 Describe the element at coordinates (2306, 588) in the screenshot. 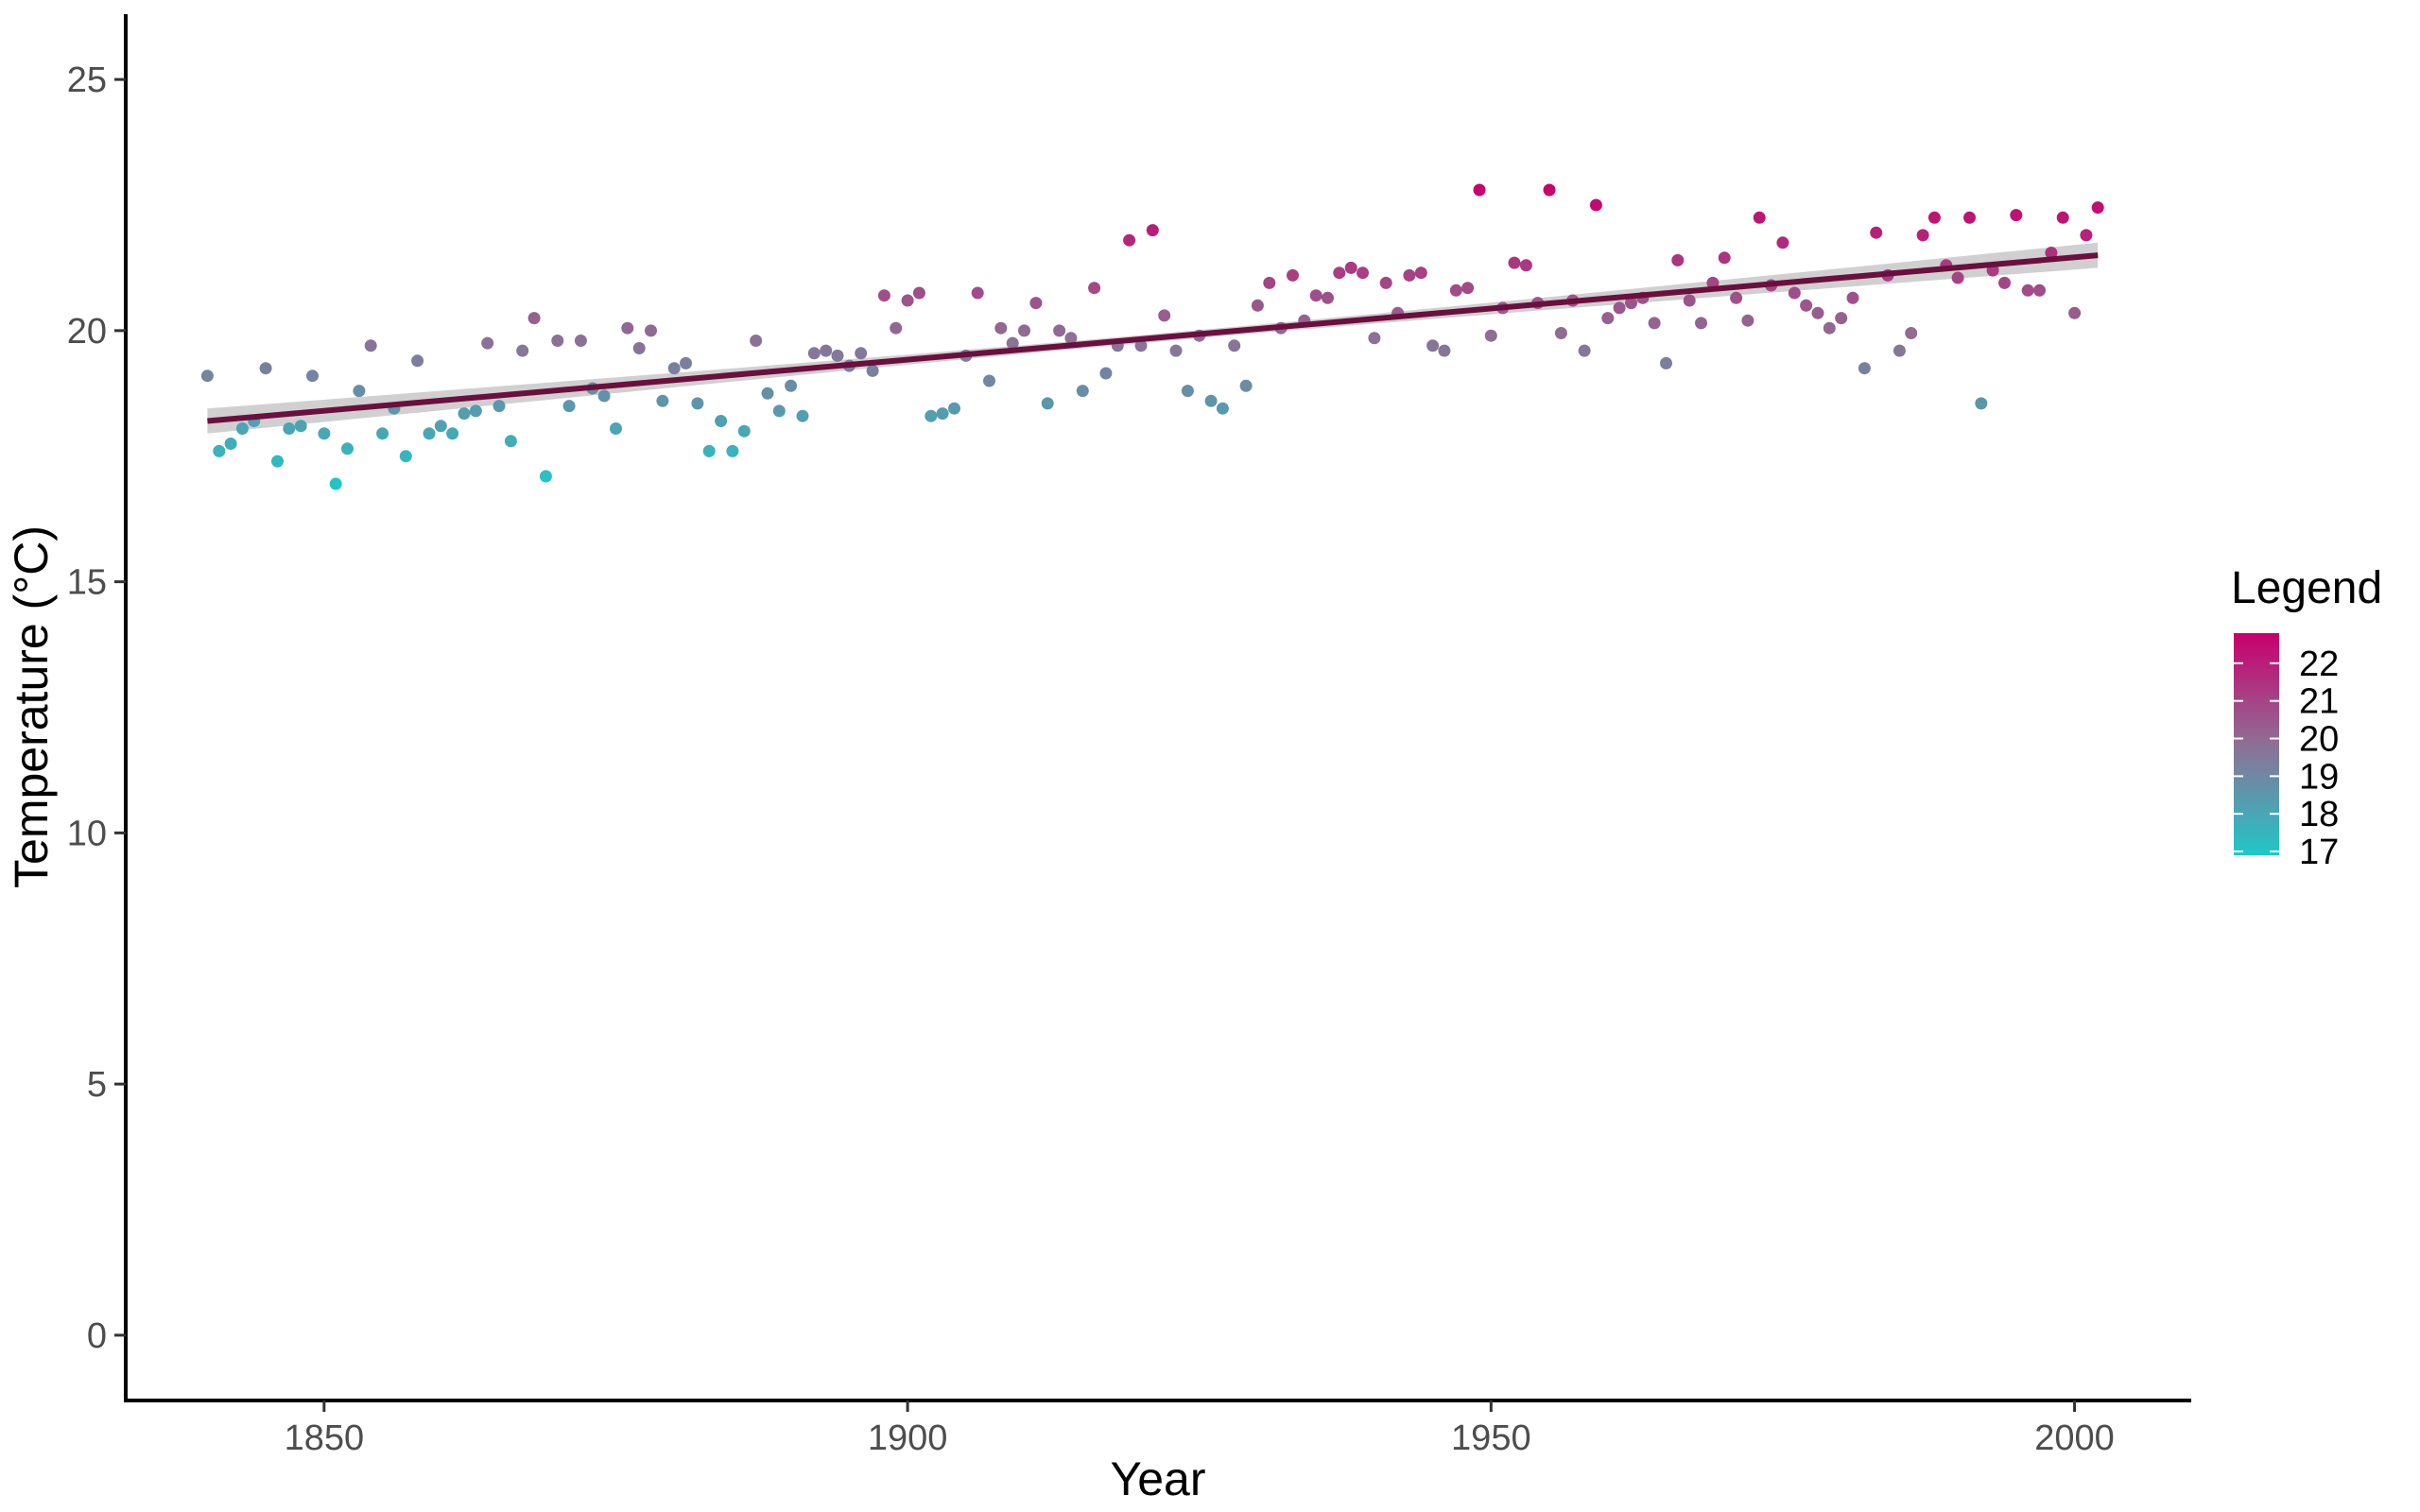

I see `legend-title: Legend` at that location.